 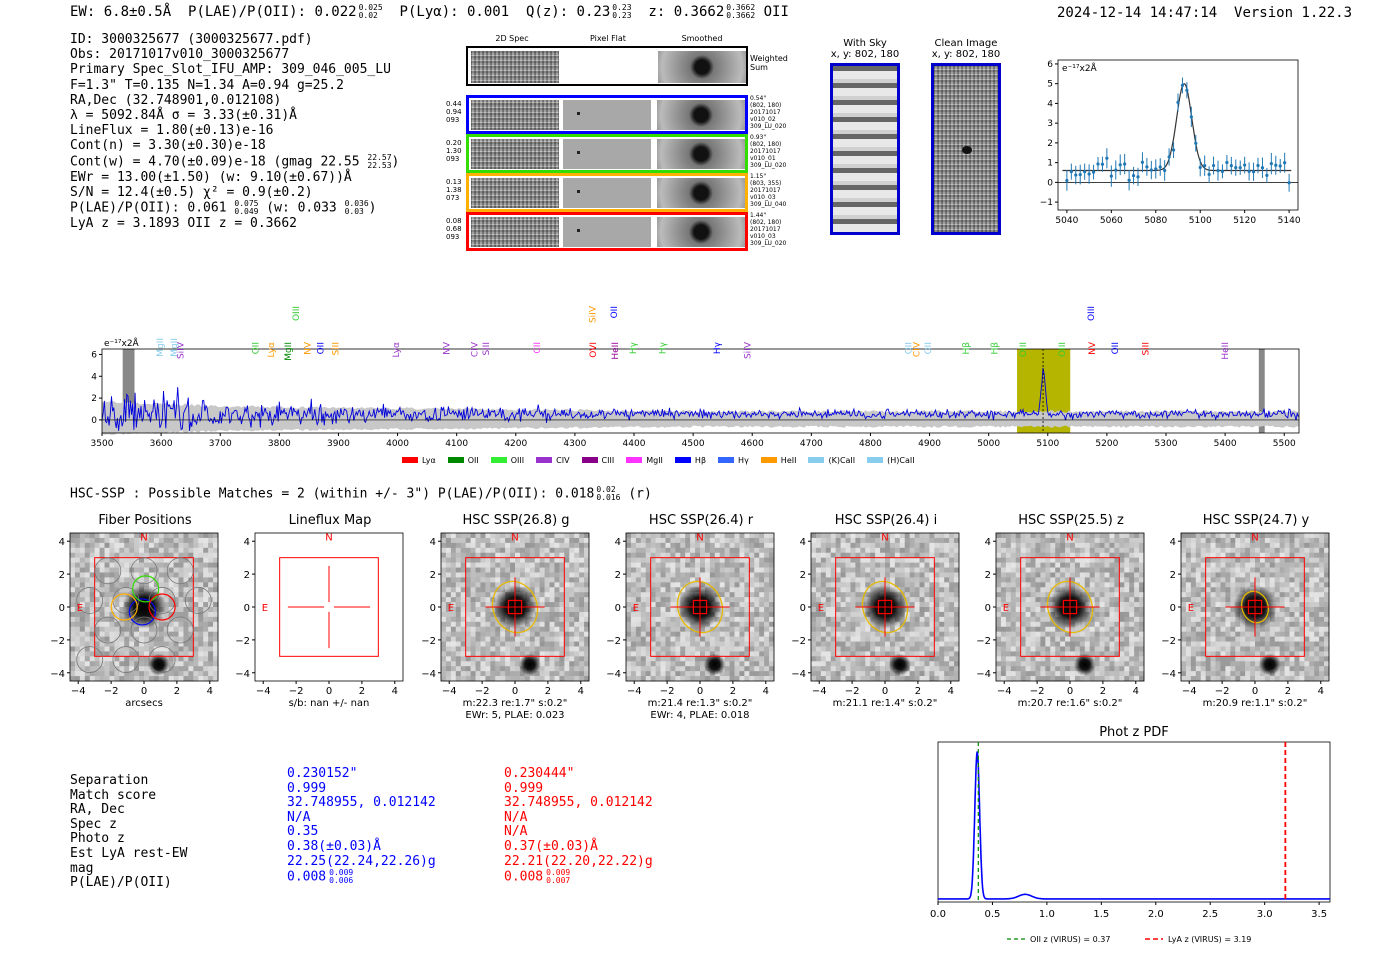 I want to click on data-point, so click(x=1071, y=172).